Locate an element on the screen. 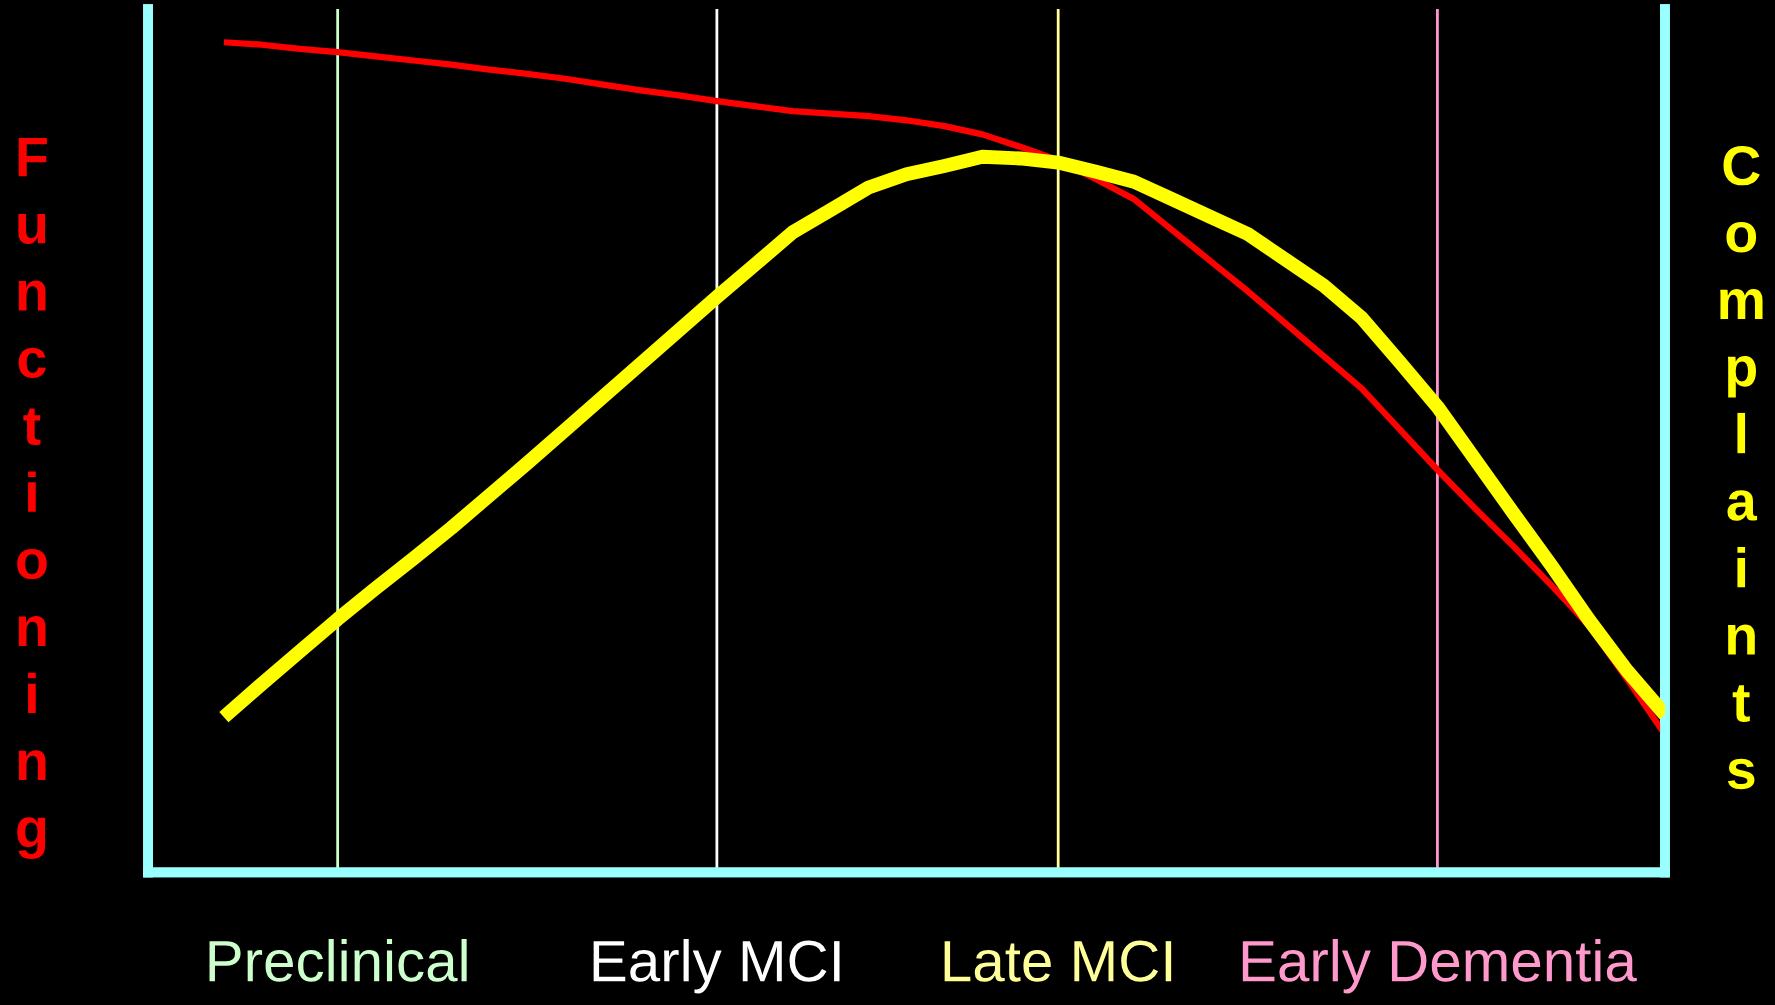  text: Complaints is located at coordinates (1741, 468).